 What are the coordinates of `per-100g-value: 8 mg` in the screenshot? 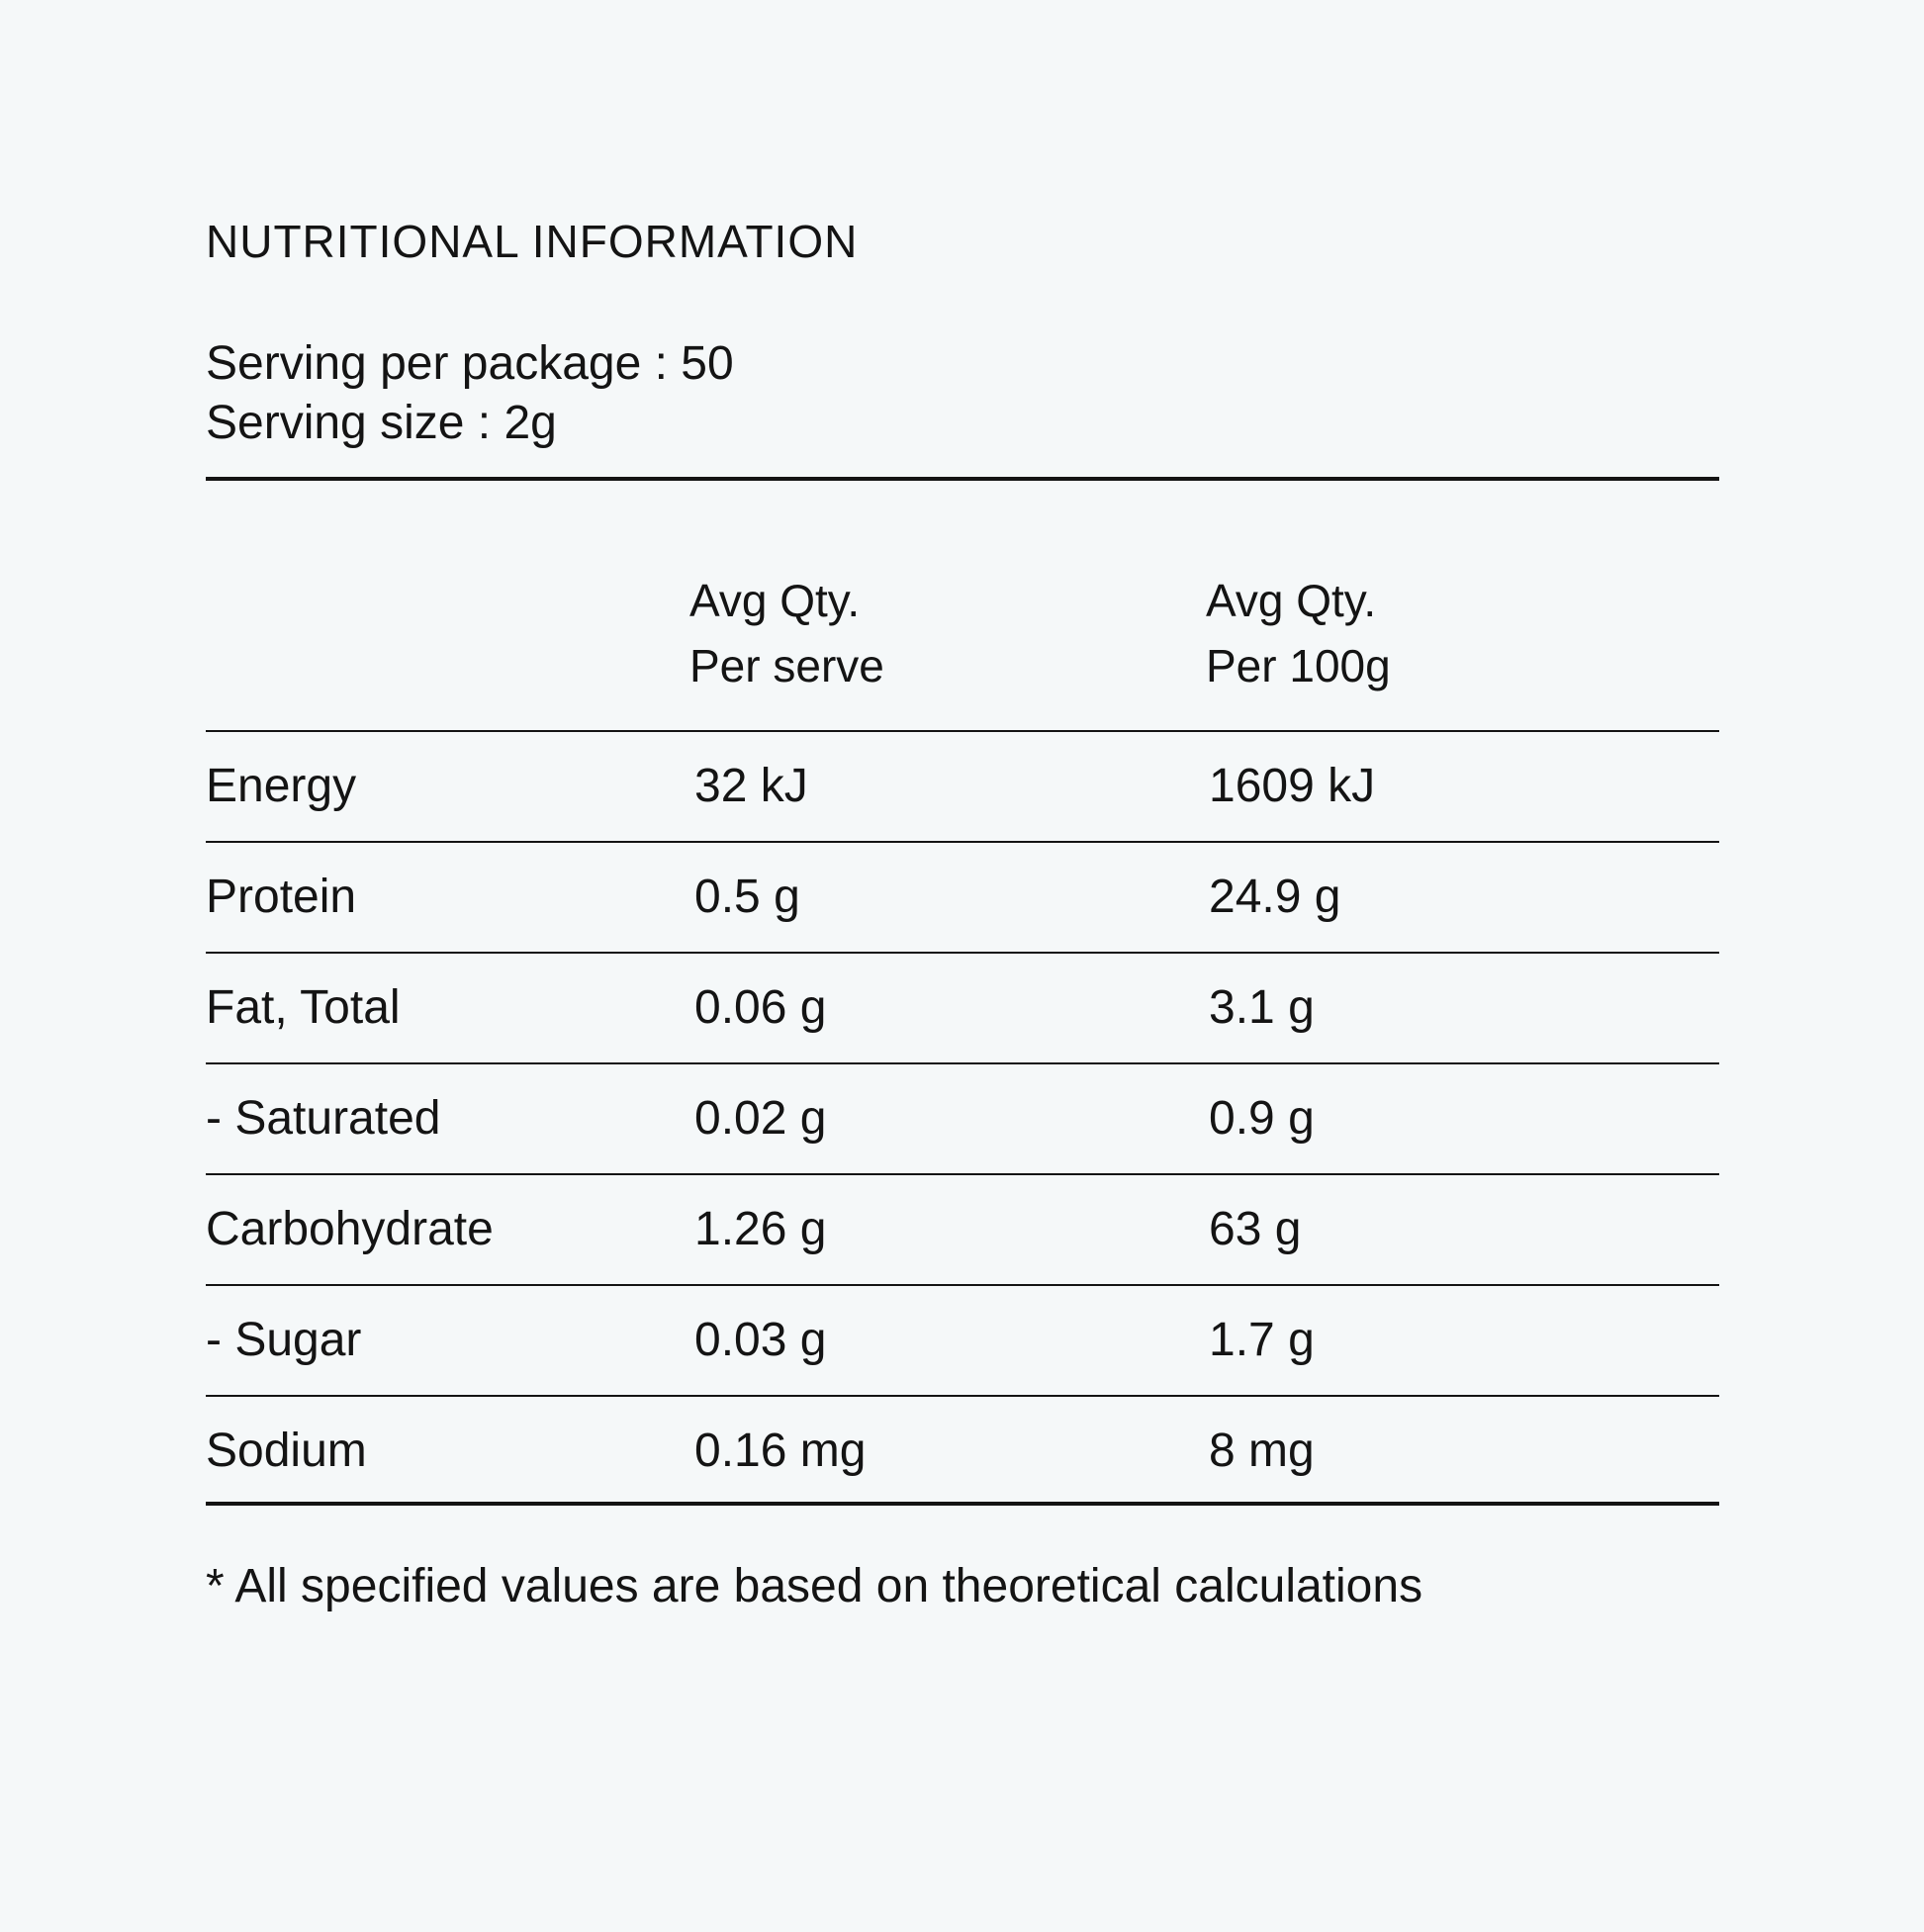 It's located at (1262, 1451).